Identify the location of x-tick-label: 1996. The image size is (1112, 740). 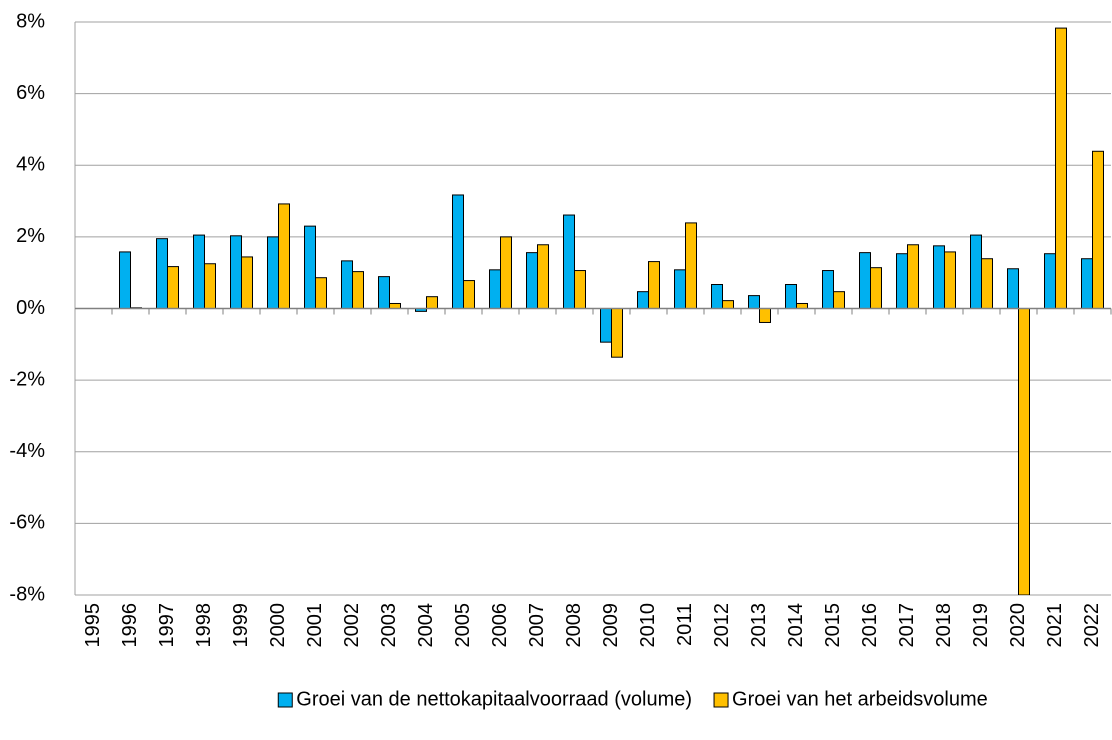
(130, 625).